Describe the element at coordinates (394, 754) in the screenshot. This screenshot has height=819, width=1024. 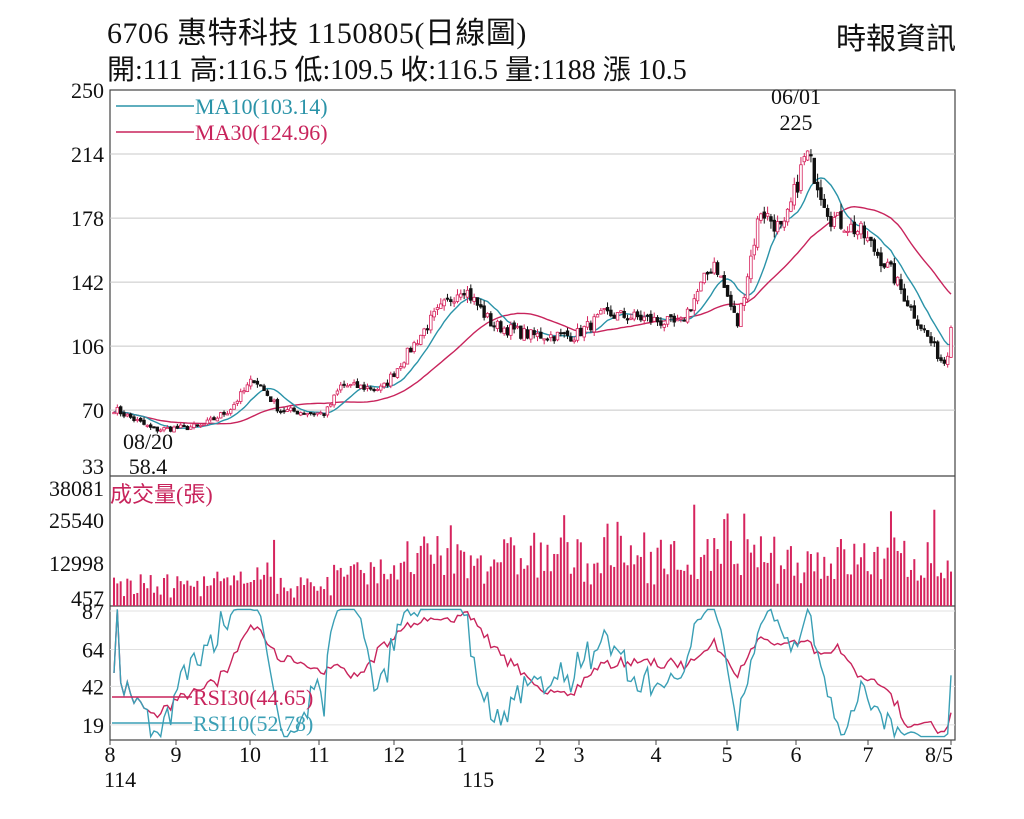
I see `x-tick-label: 12` at that location.